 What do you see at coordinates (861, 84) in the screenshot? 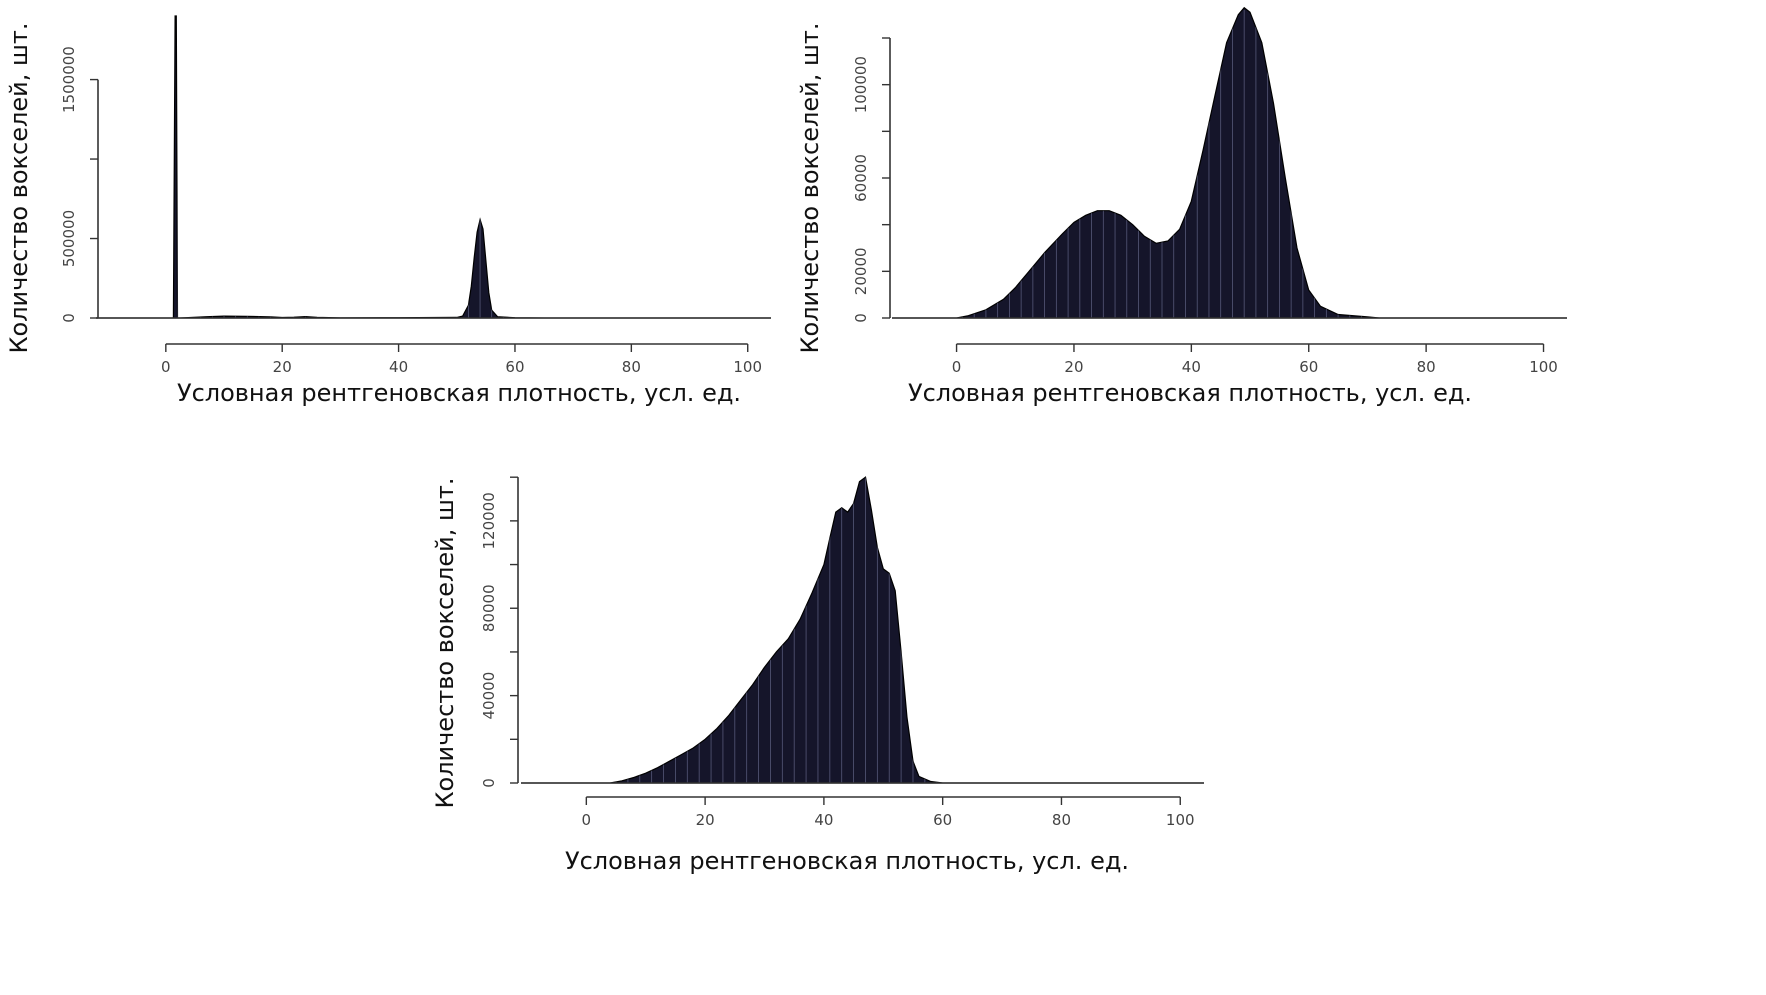
I see `chart-2-y-tick-label: 100000` at bounding box center [861, 84].